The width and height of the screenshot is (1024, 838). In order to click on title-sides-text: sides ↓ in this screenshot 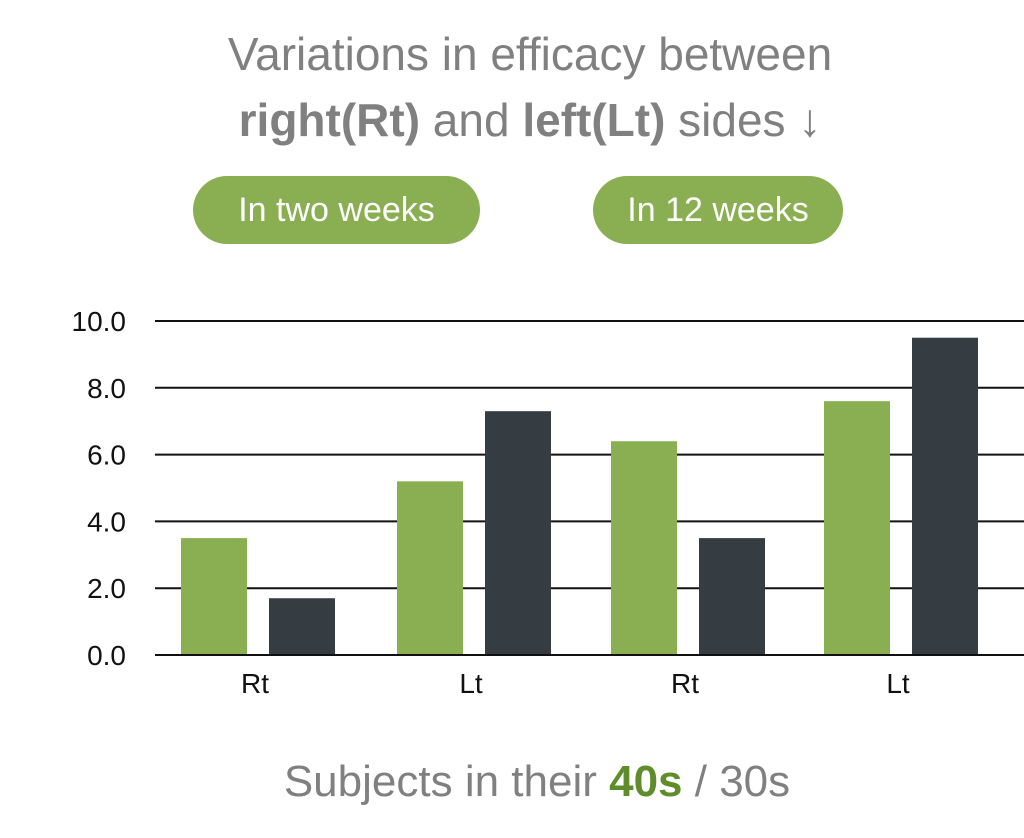, I will do `click(743, 120)`.